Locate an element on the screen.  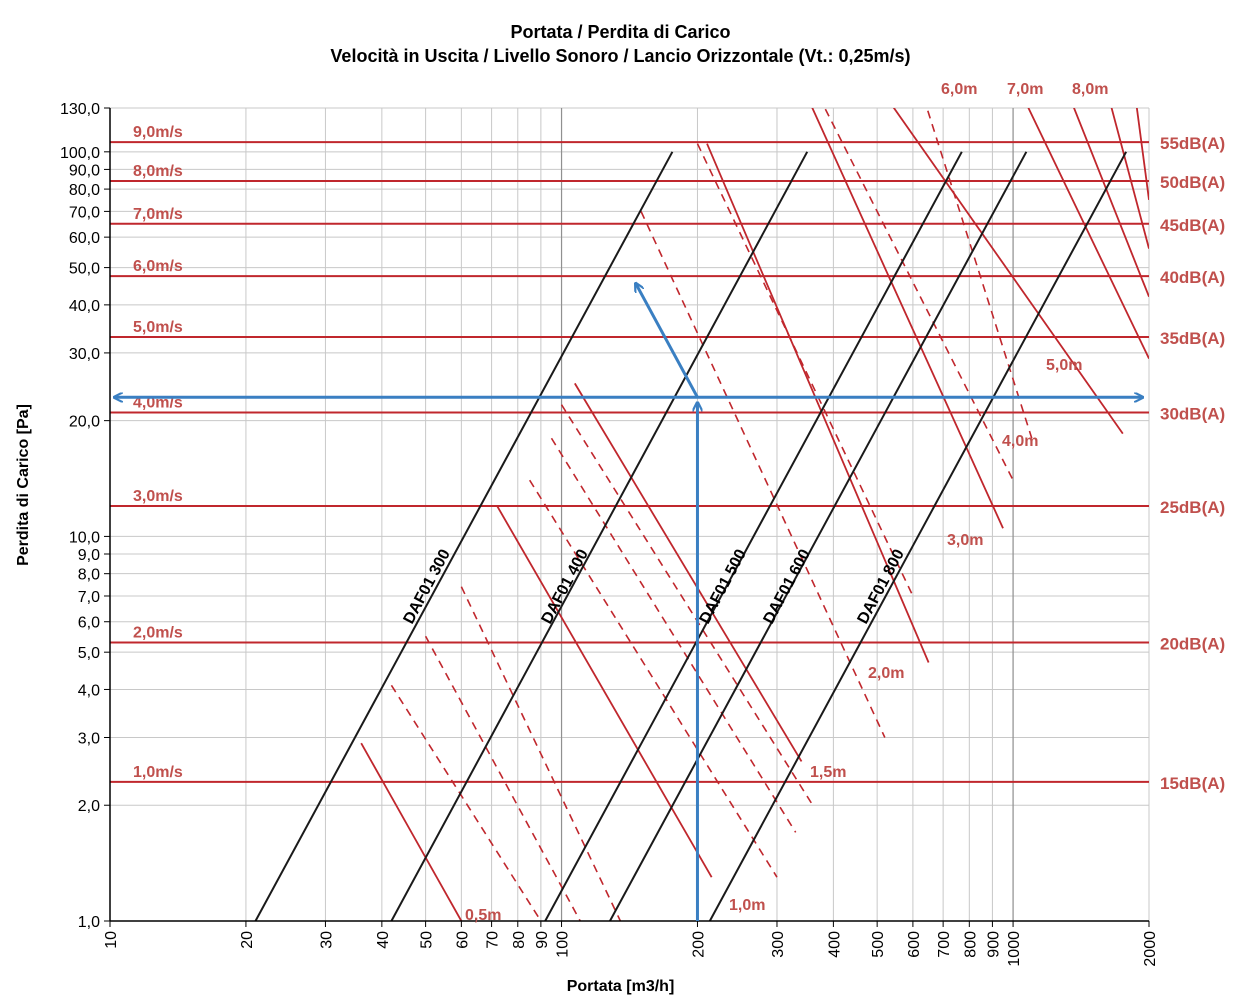
y-tick-label: 70,0 is located at coordinates (84, 212).